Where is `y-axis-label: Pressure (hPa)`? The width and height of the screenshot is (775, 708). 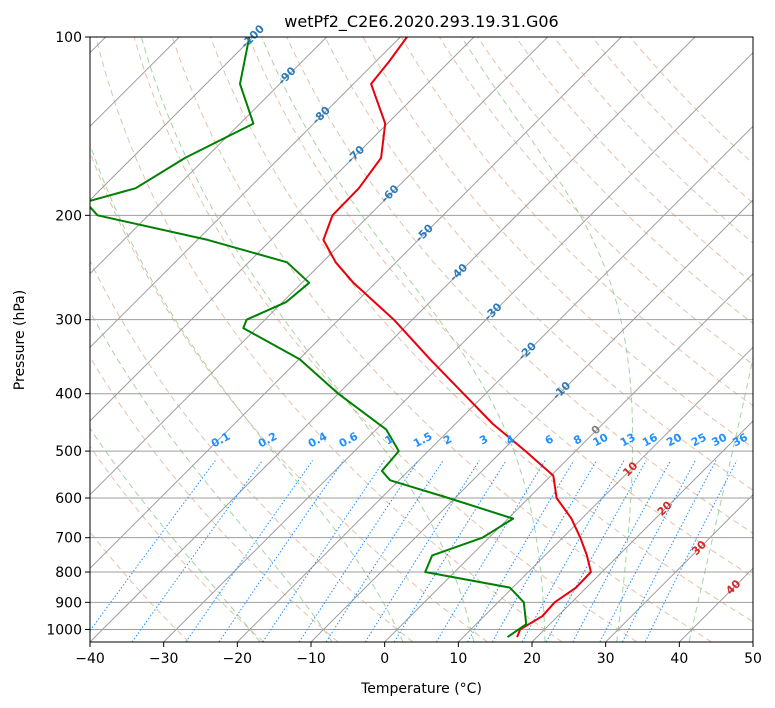
y-axis-label: Pressure (hPa) is located at coordinates (20, 340).